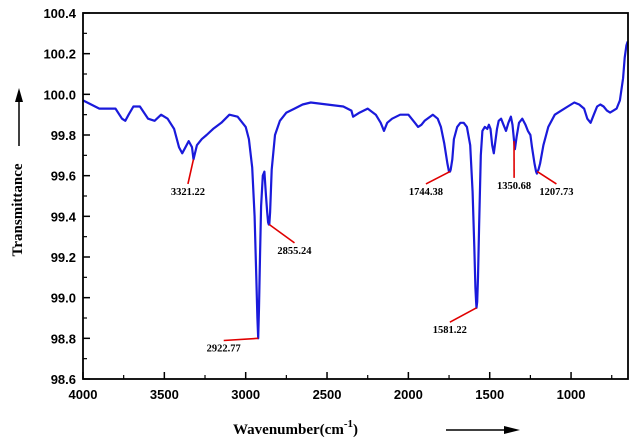 The width and height of the screenshot is (638, 442). What do you see at coordinates (348, 424) in the screenshot?
I see `x-axis-title-superscript: -1` at bounding box center [348, 424].